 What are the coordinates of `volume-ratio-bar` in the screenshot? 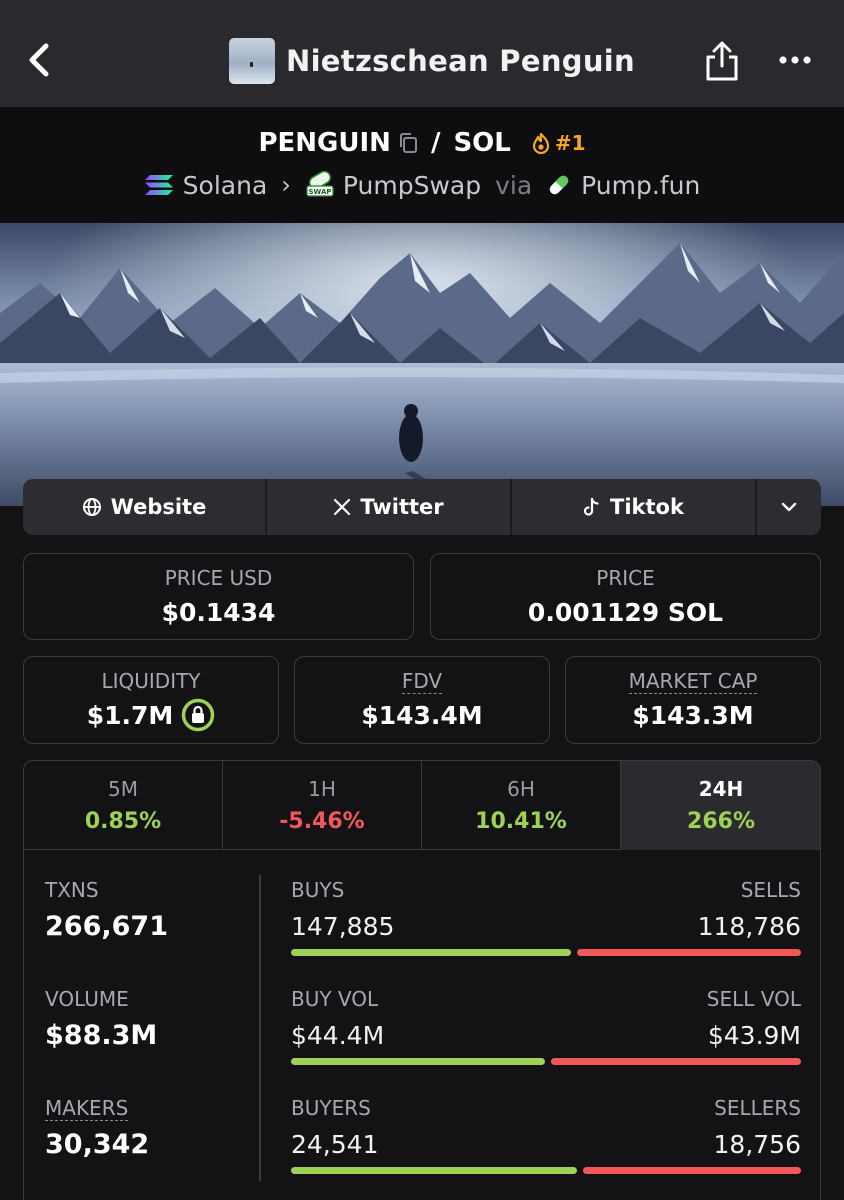 It's located at (546, 1061).